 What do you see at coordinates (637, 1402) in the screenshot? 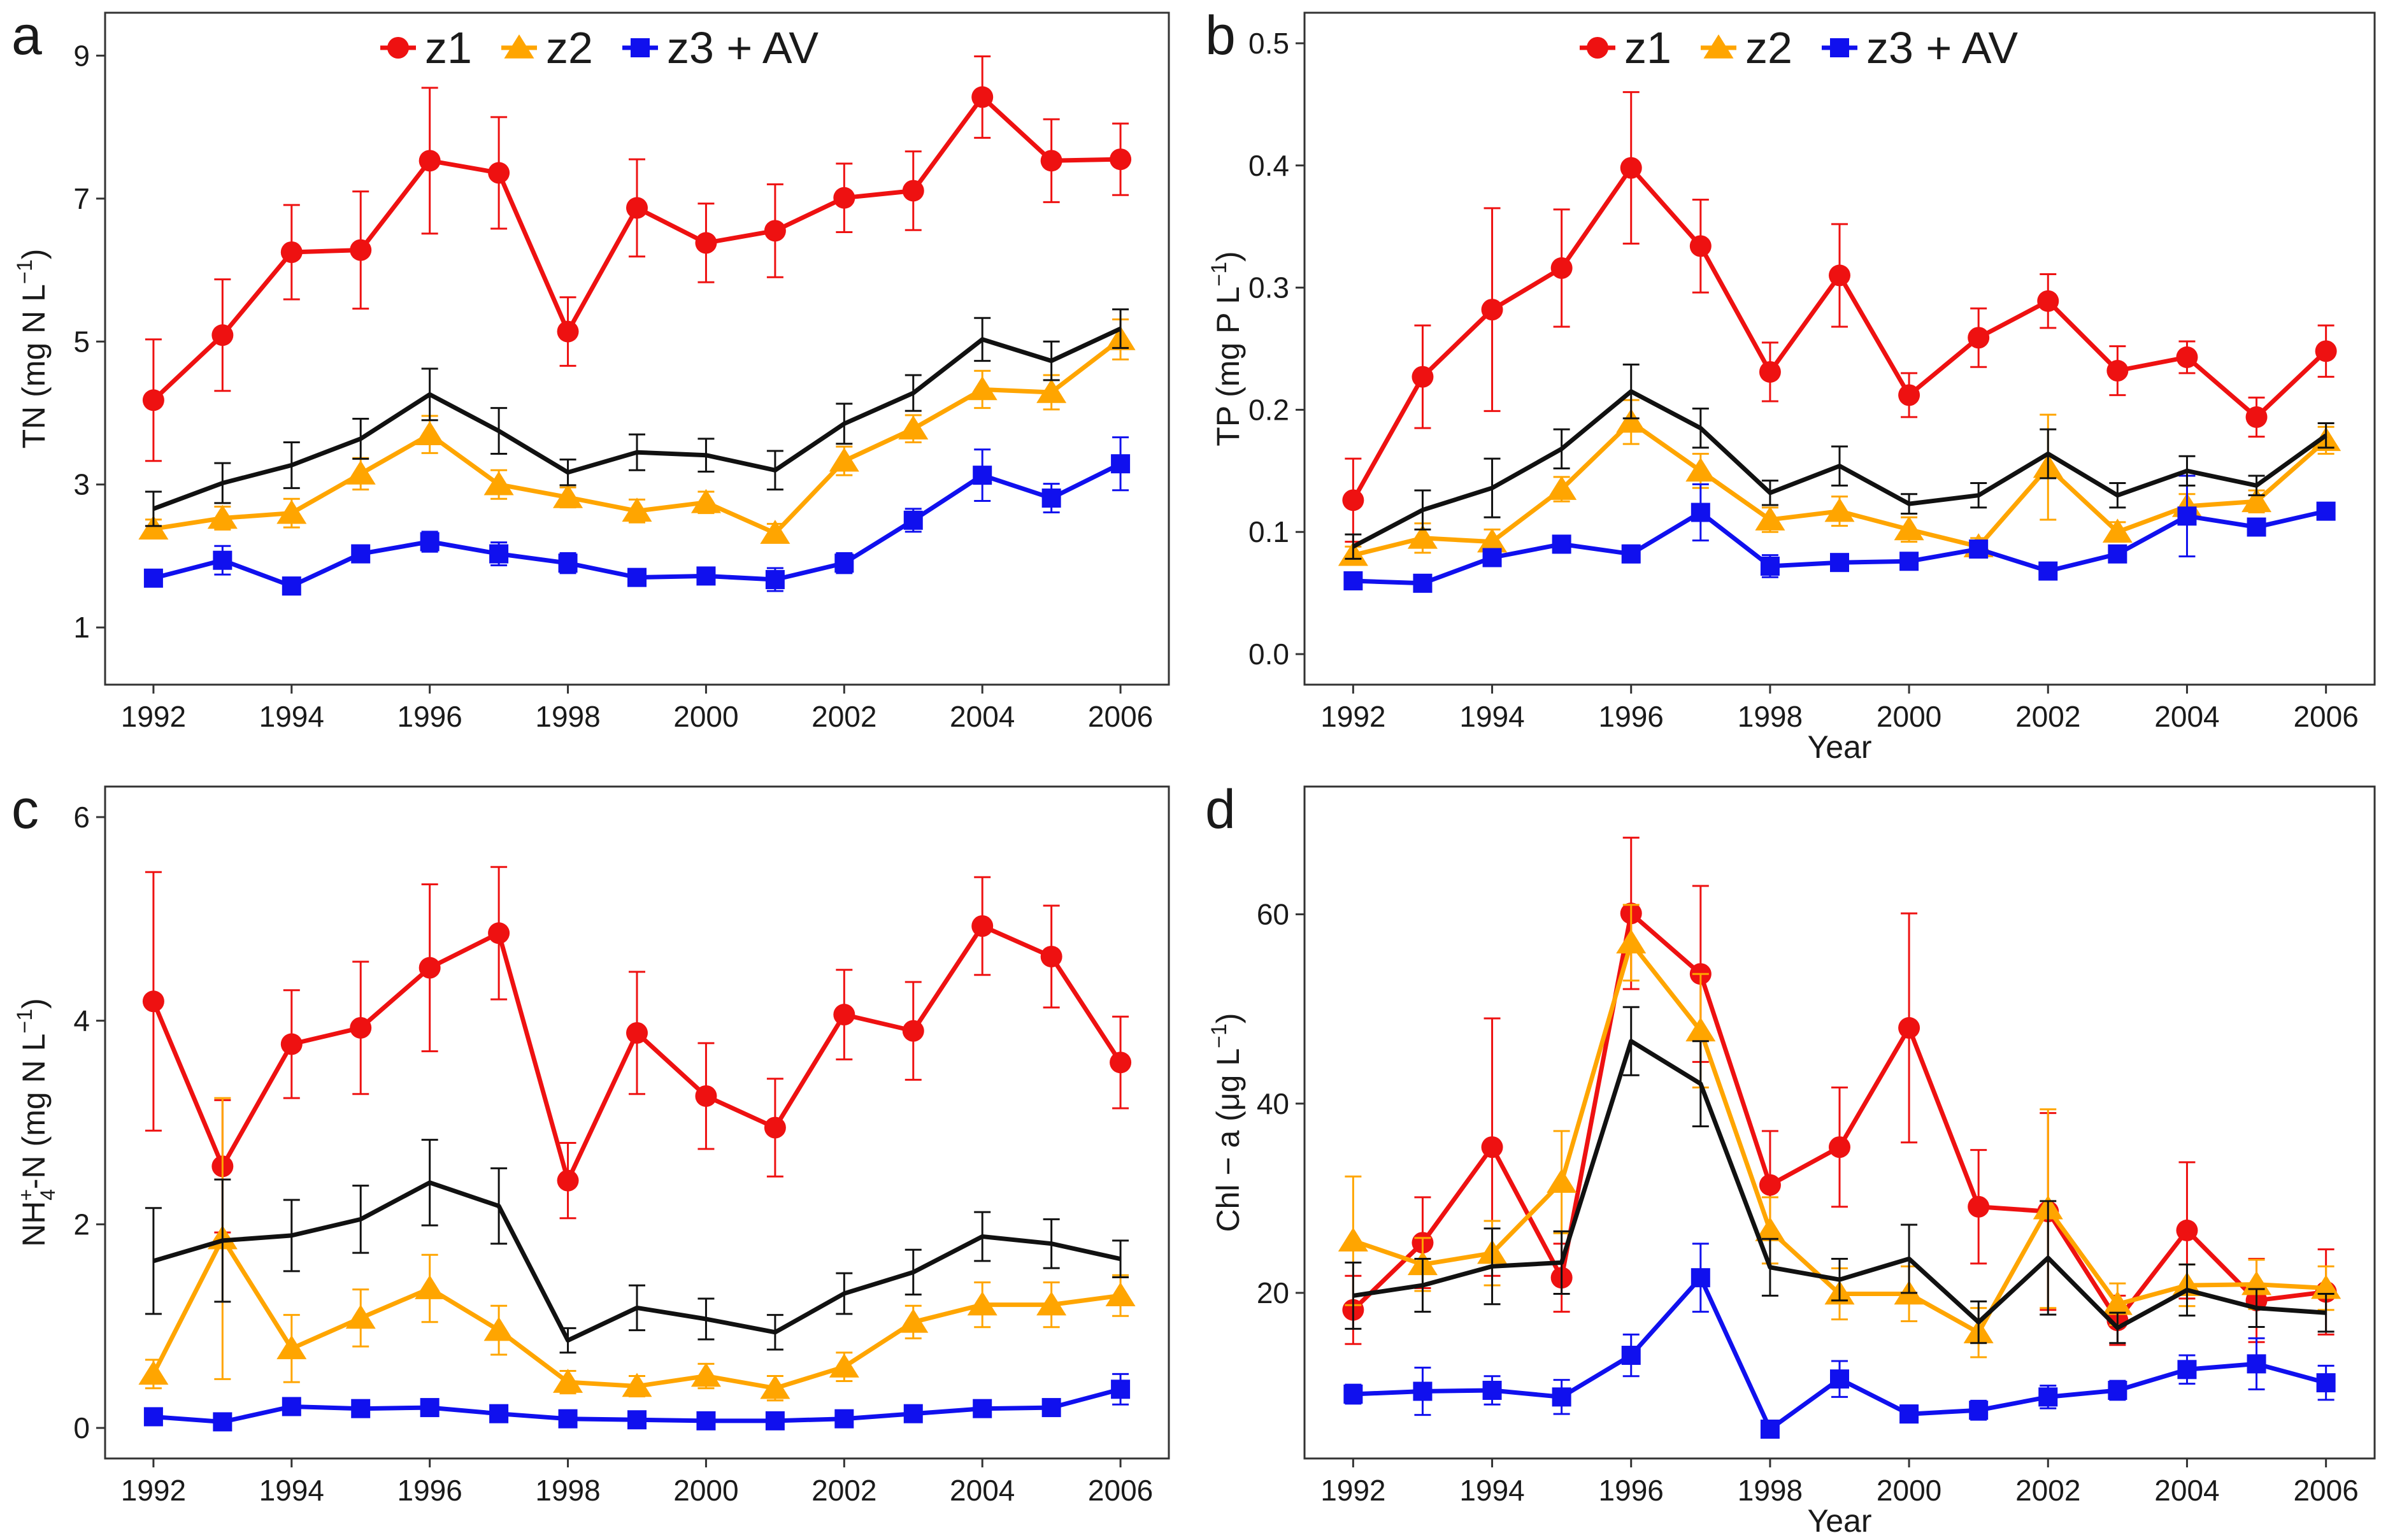
I see `series-z3` at bounding box center [637, 1402].